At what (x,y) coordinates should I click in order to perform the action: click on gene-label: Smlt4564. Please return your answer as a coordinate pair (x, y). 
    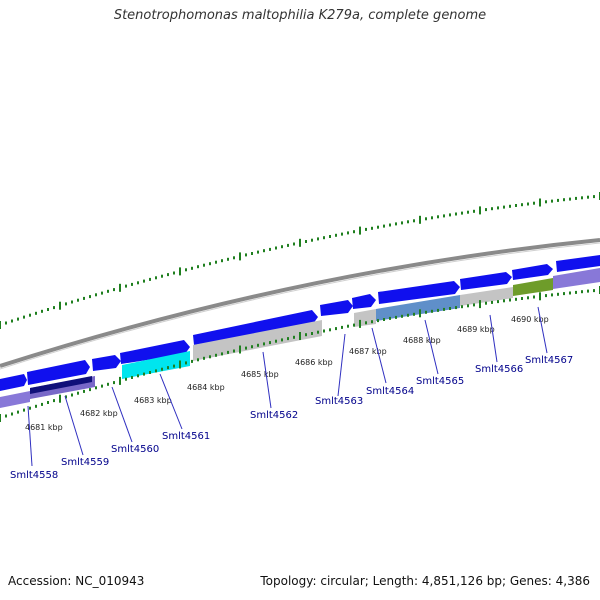
    Looking at the image, I should click on (390, 391).